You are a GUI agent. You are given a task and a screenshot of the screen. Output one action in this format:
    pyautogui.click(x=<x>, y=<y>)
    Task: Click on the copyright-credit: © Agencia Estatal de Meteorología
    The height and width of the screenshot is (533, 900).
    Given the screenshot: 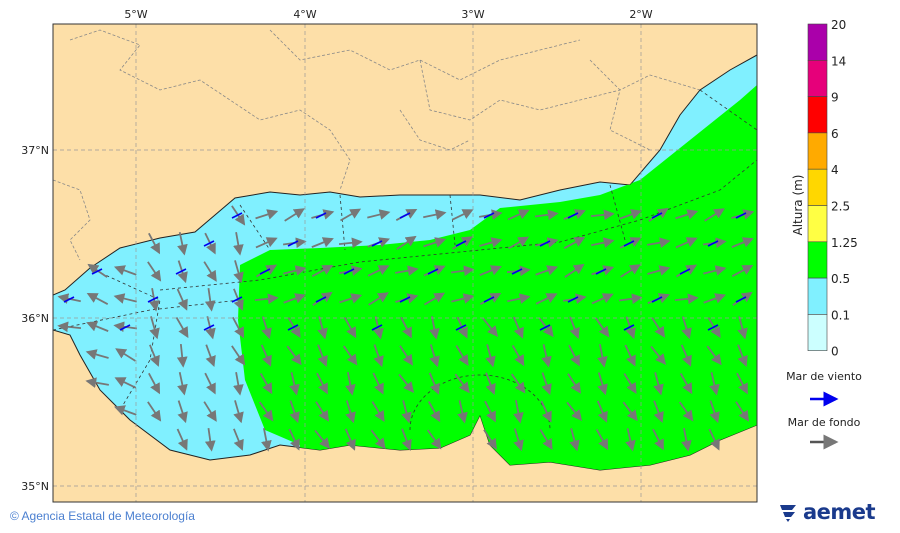 What is the action you would take?
    pyautogui.click(x=102, y=516)
    